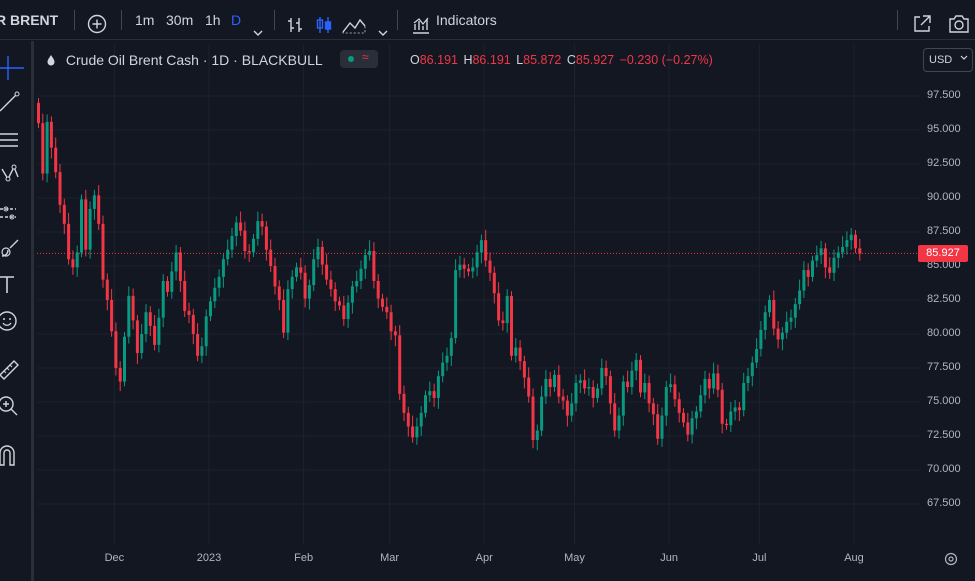  Describe the element at coordinates (12, 140) in the screenshot. I see `fib-icon` at that location.